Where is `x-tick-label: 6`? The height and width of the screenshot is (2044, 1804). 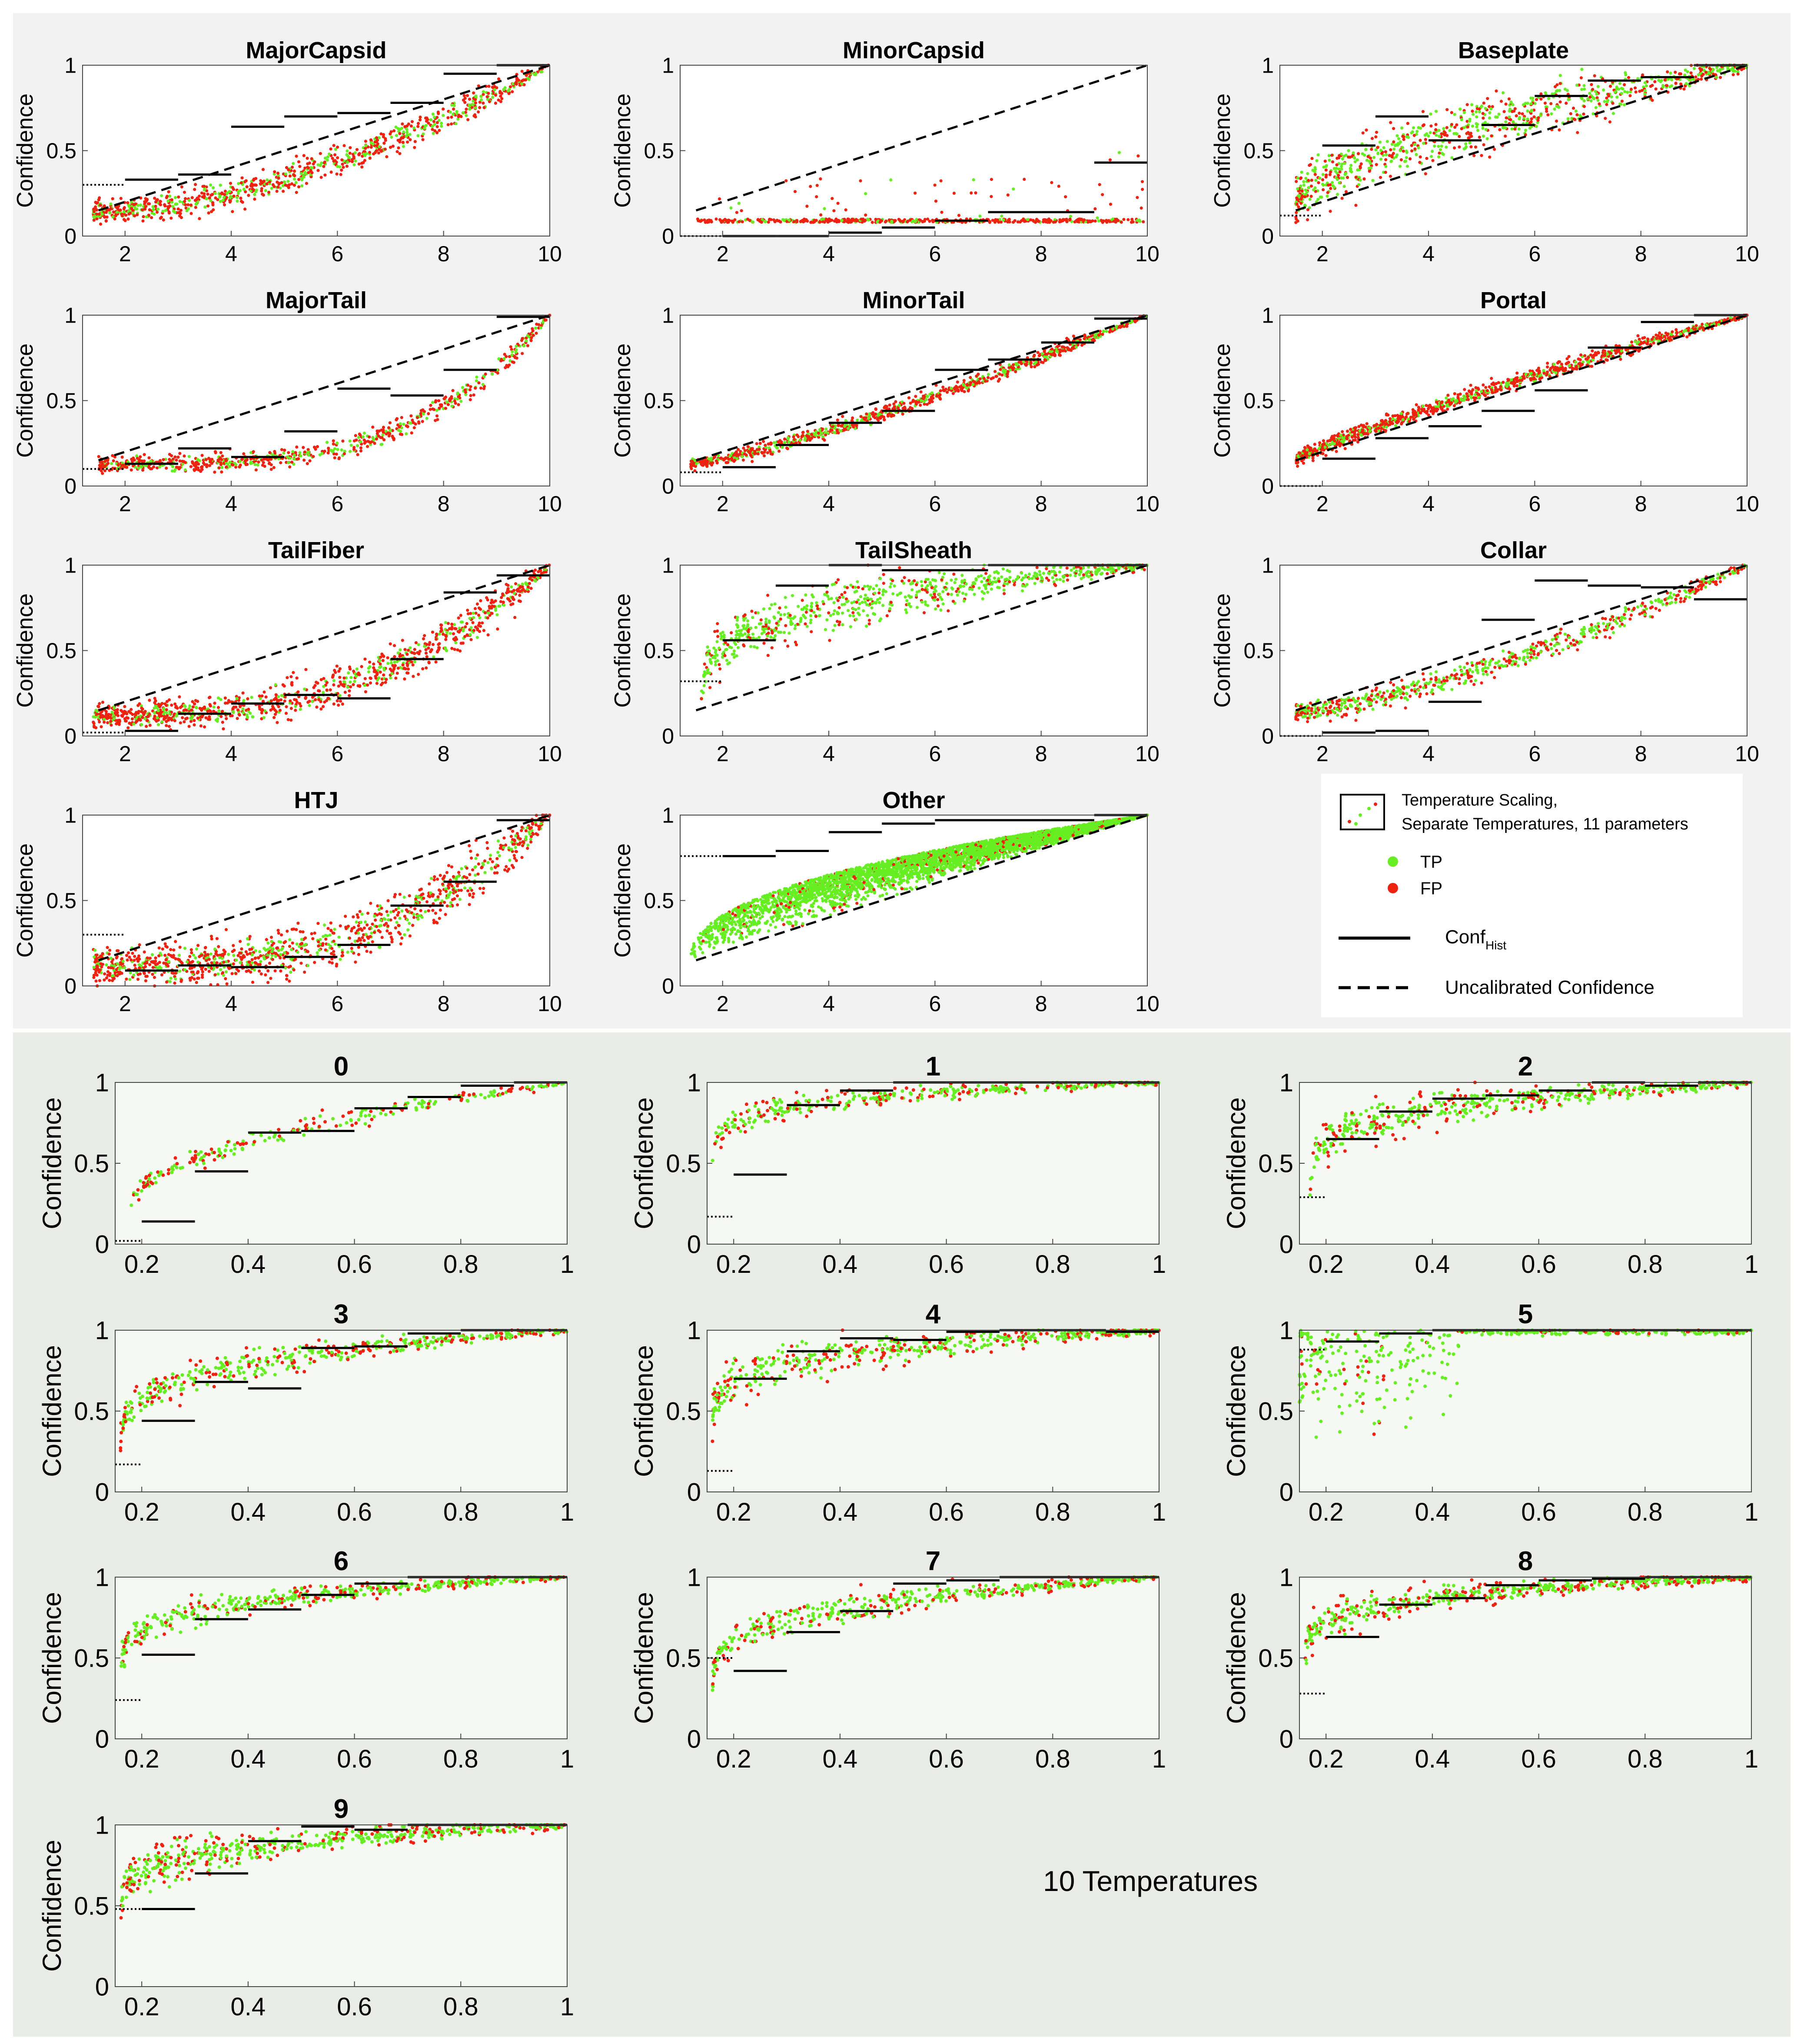
x-tick-label: 6 is located at coordinates (935, 254).